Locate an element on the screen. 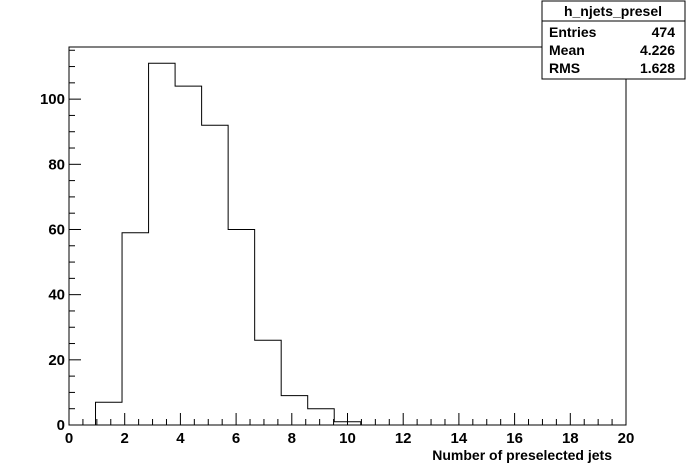  y-tick-label: 0 is located at coordinates (61, 425).